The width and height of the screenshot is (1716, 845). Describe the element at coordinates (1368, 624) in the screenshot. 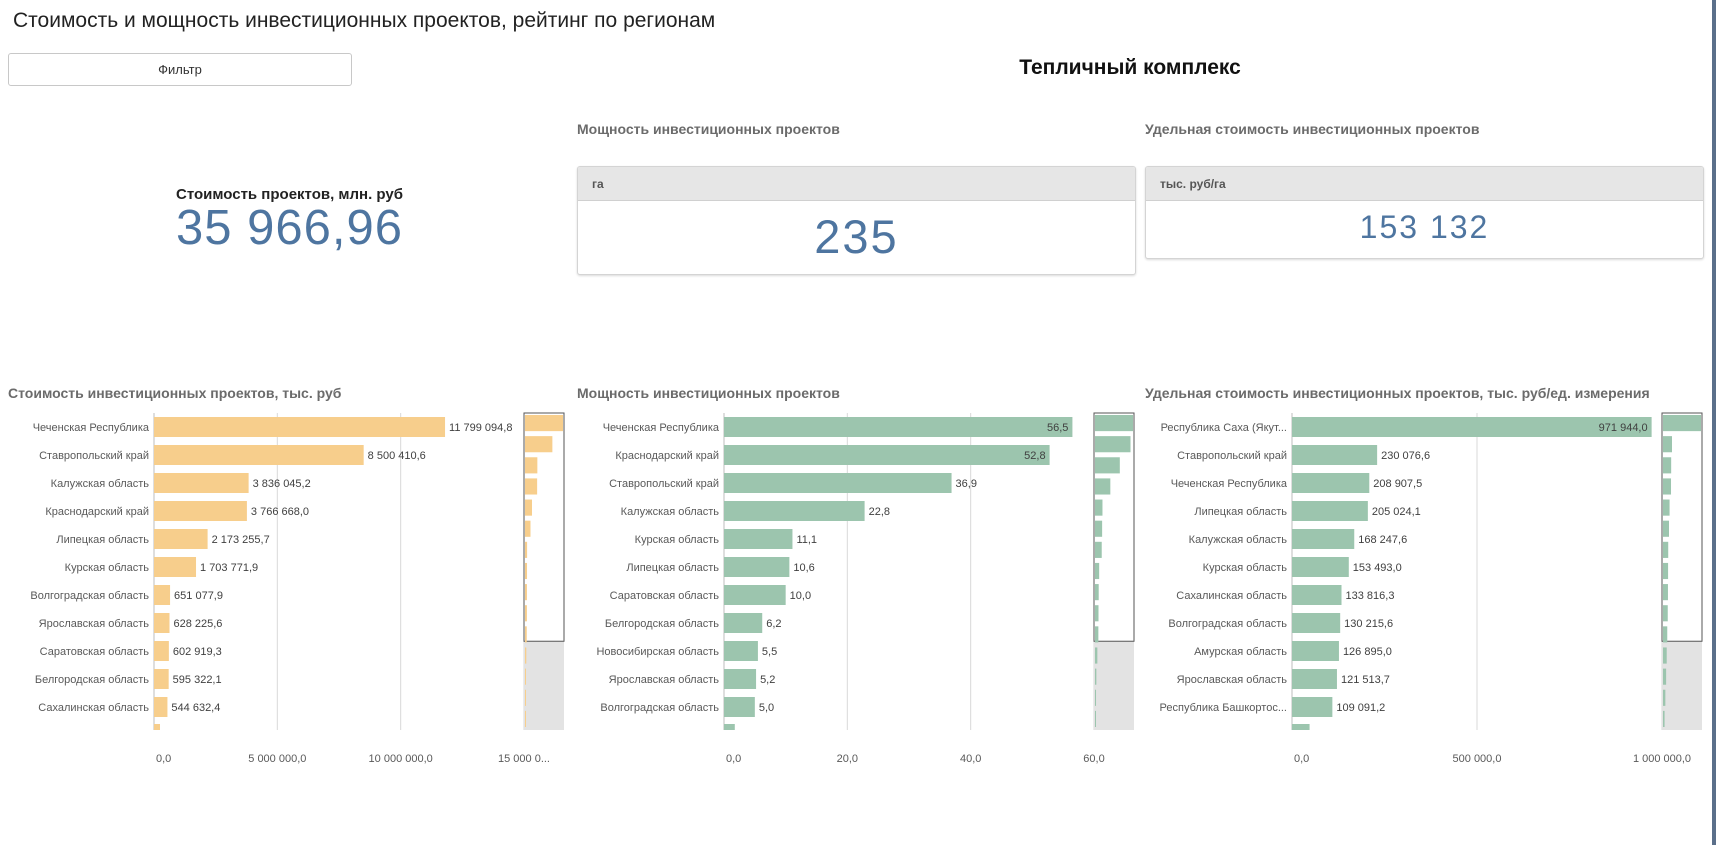

I see `data-label: 130 215,6` at that location.